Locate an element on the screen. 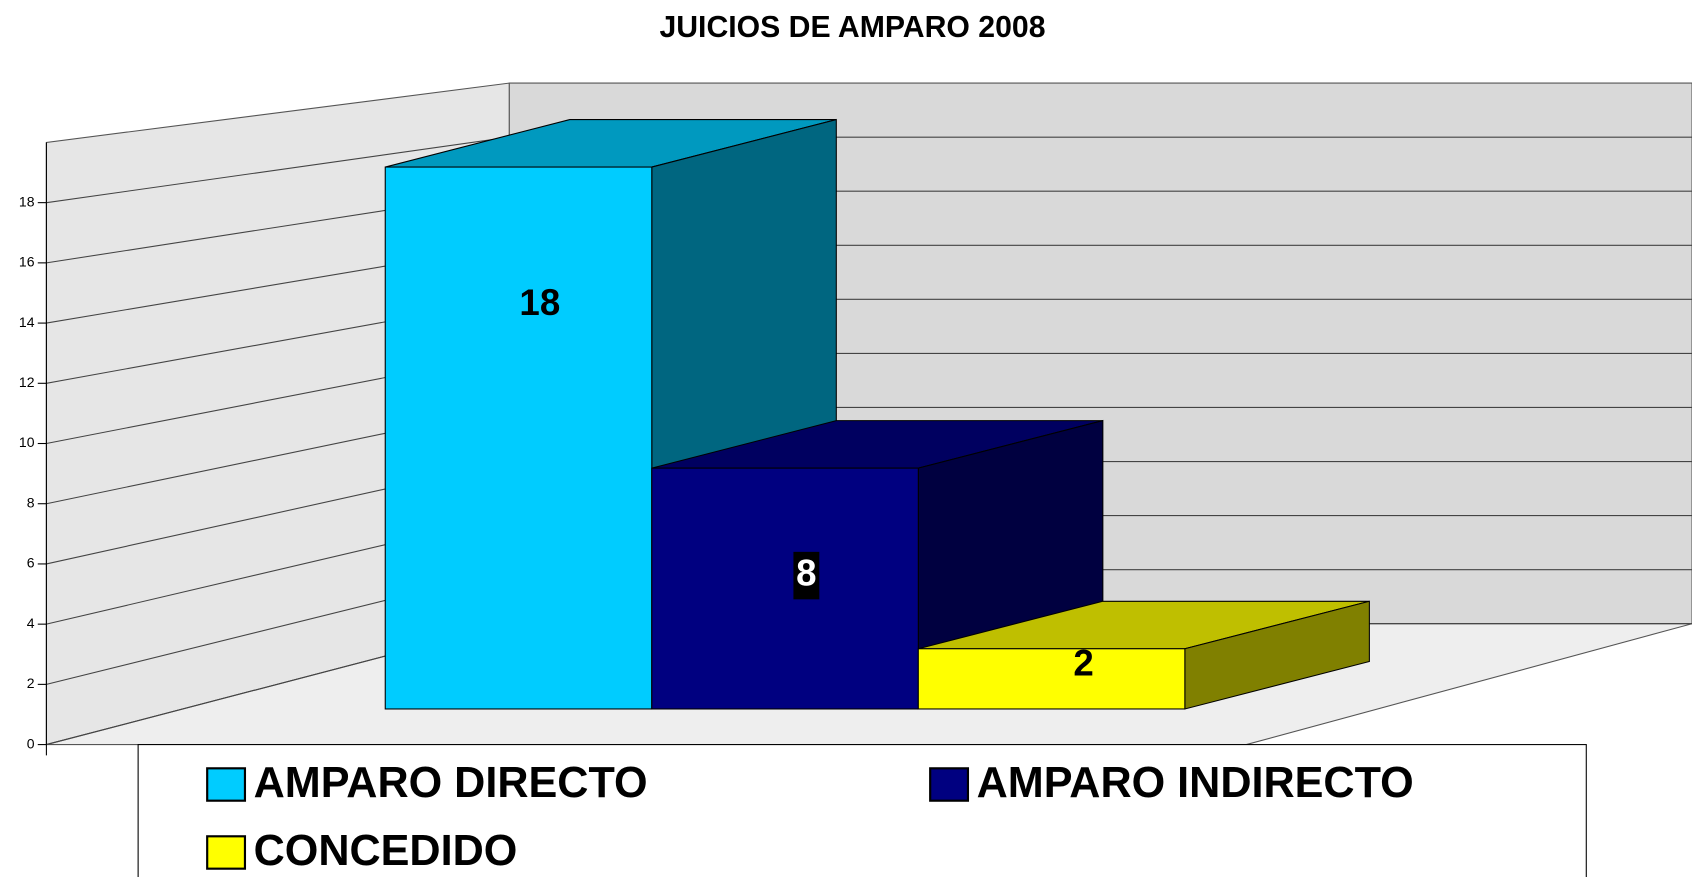  y-tick-label: 4 is located at coordinates (31, 623).